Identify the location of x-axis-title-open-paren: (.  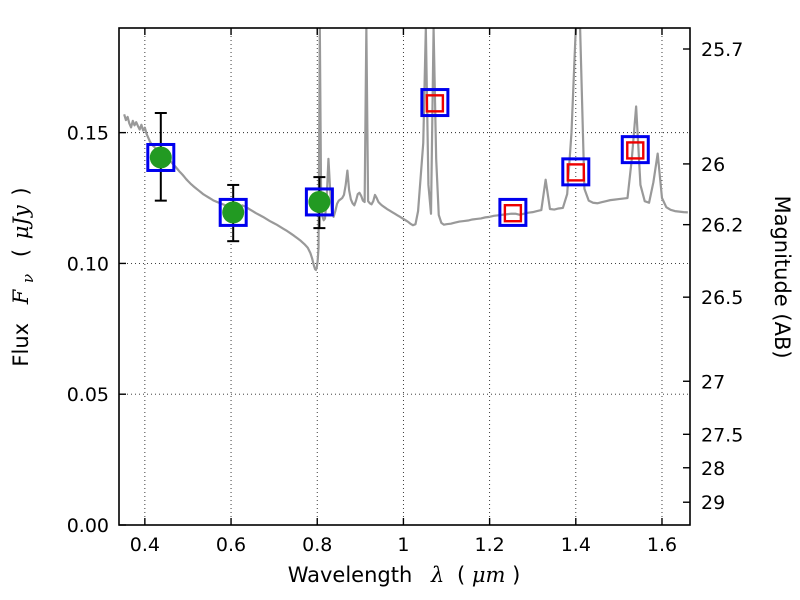
(461, 575).